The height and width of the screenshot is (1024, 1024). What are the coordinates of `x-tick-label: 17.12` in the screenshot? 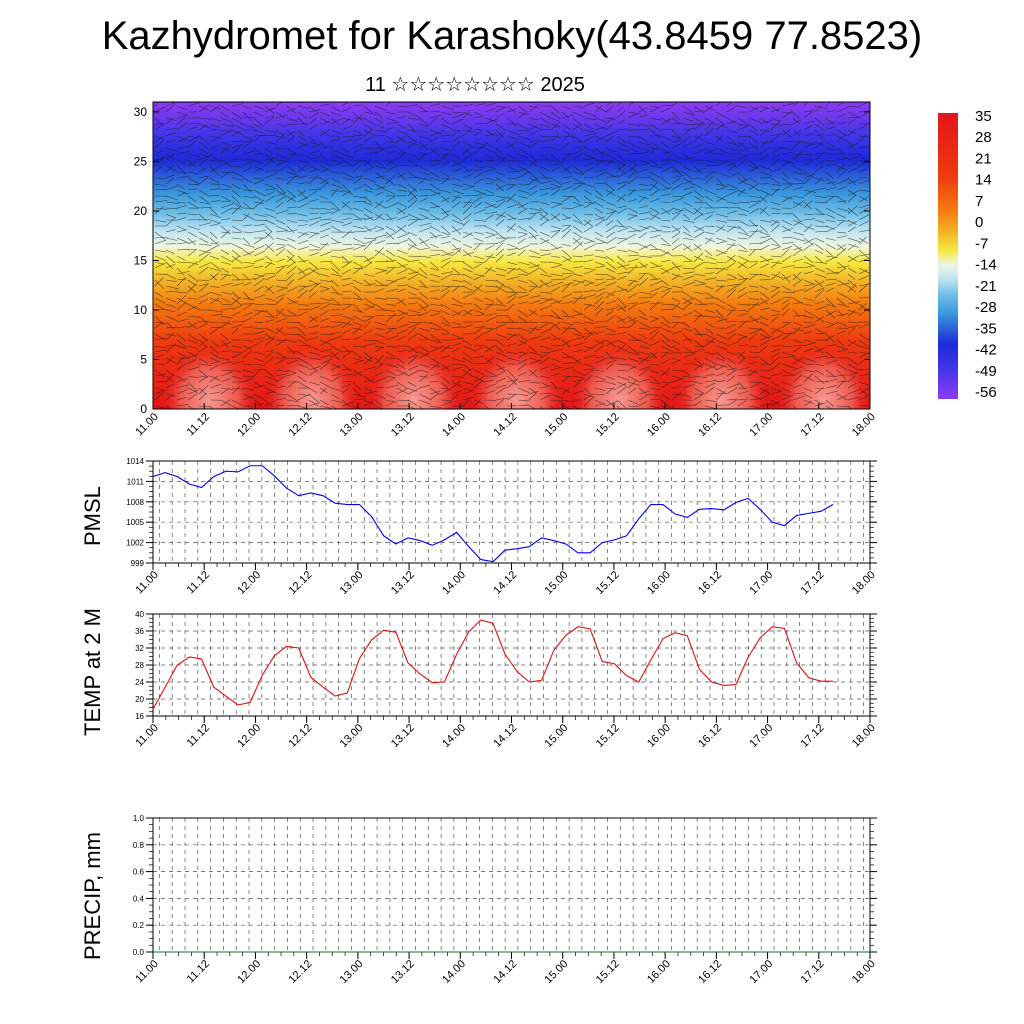 It's located at (813, 972).